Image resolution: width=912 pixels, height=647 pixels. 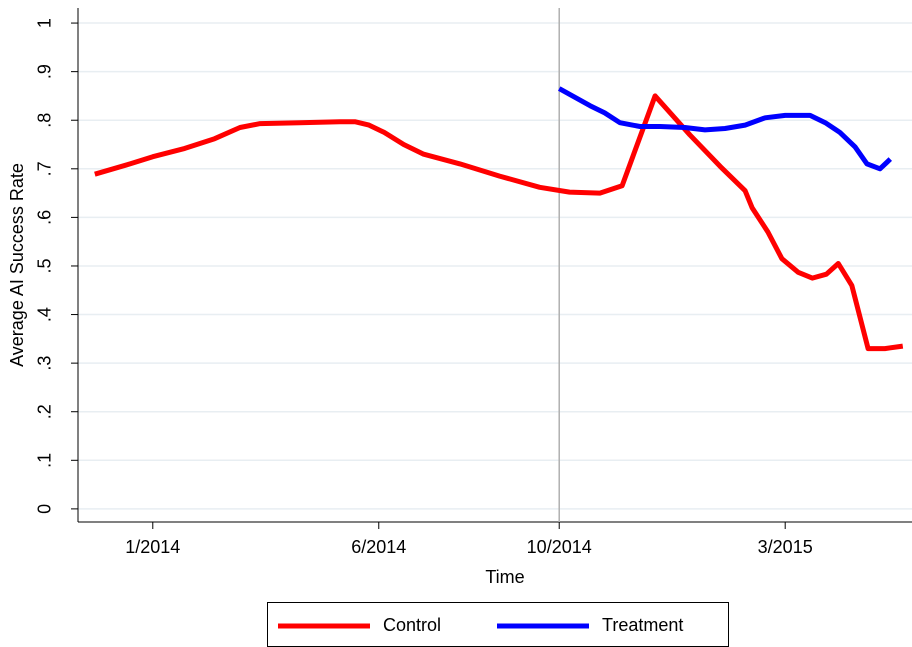 I want to click on series-line, so click(x=725, y=129).